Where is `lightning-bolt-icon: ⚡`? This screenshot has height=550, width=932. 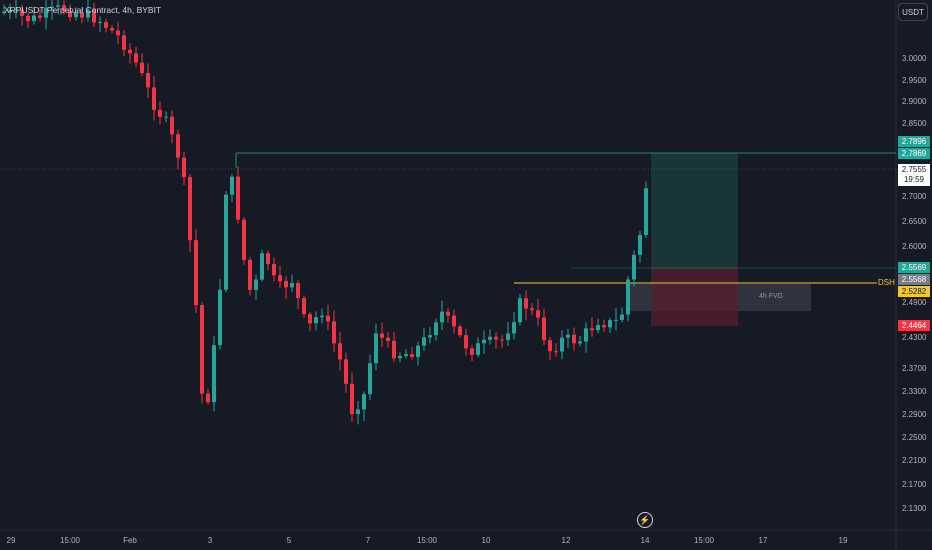 lightning-bolt-icon: ⚡ is located at coordinates (645, 520).